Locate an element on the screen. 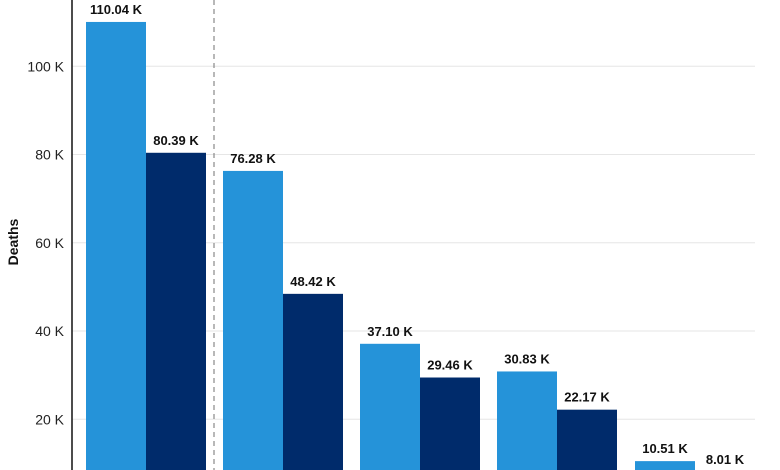 This screenshot has height=470, width=780. bar-value-label: 37.10 K is located at coordinates (390, 331).